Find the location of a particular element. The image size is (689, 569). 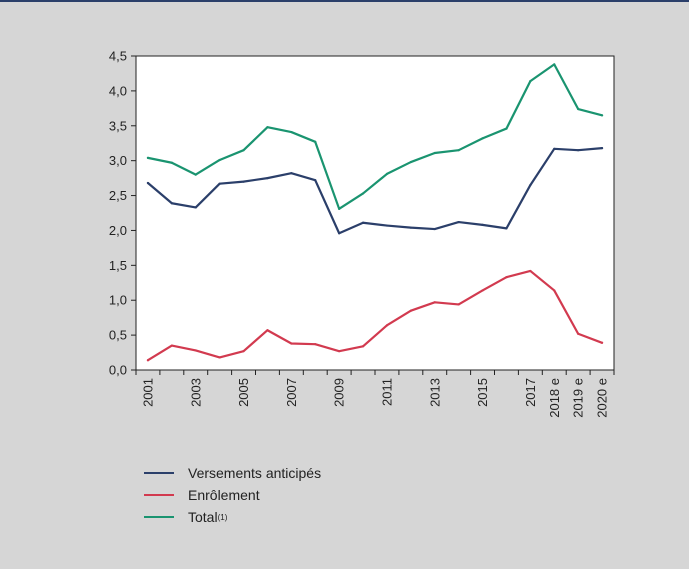

x-tick-label: 2009 is located at coordinates (339, 392).